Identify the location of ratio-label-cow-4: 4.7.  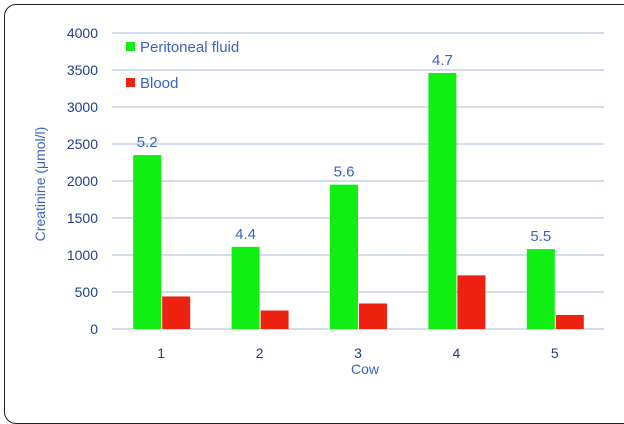
(442, 60).